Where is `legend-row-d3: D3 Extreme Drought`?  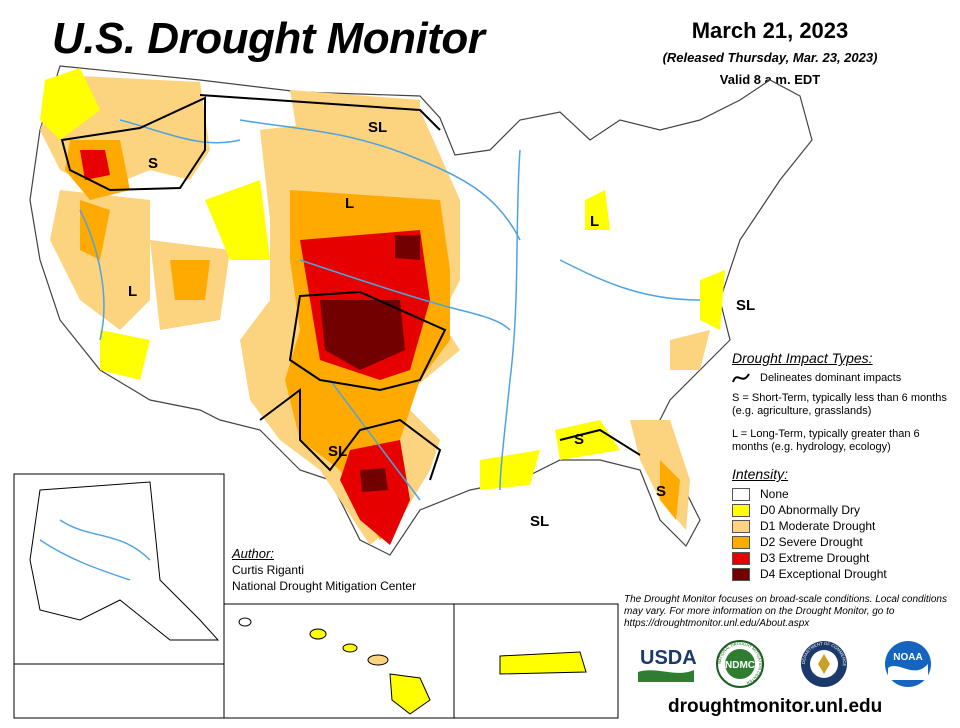 legend-row-d3: D3 Extreme Drought is located at coordinates (842, 558).